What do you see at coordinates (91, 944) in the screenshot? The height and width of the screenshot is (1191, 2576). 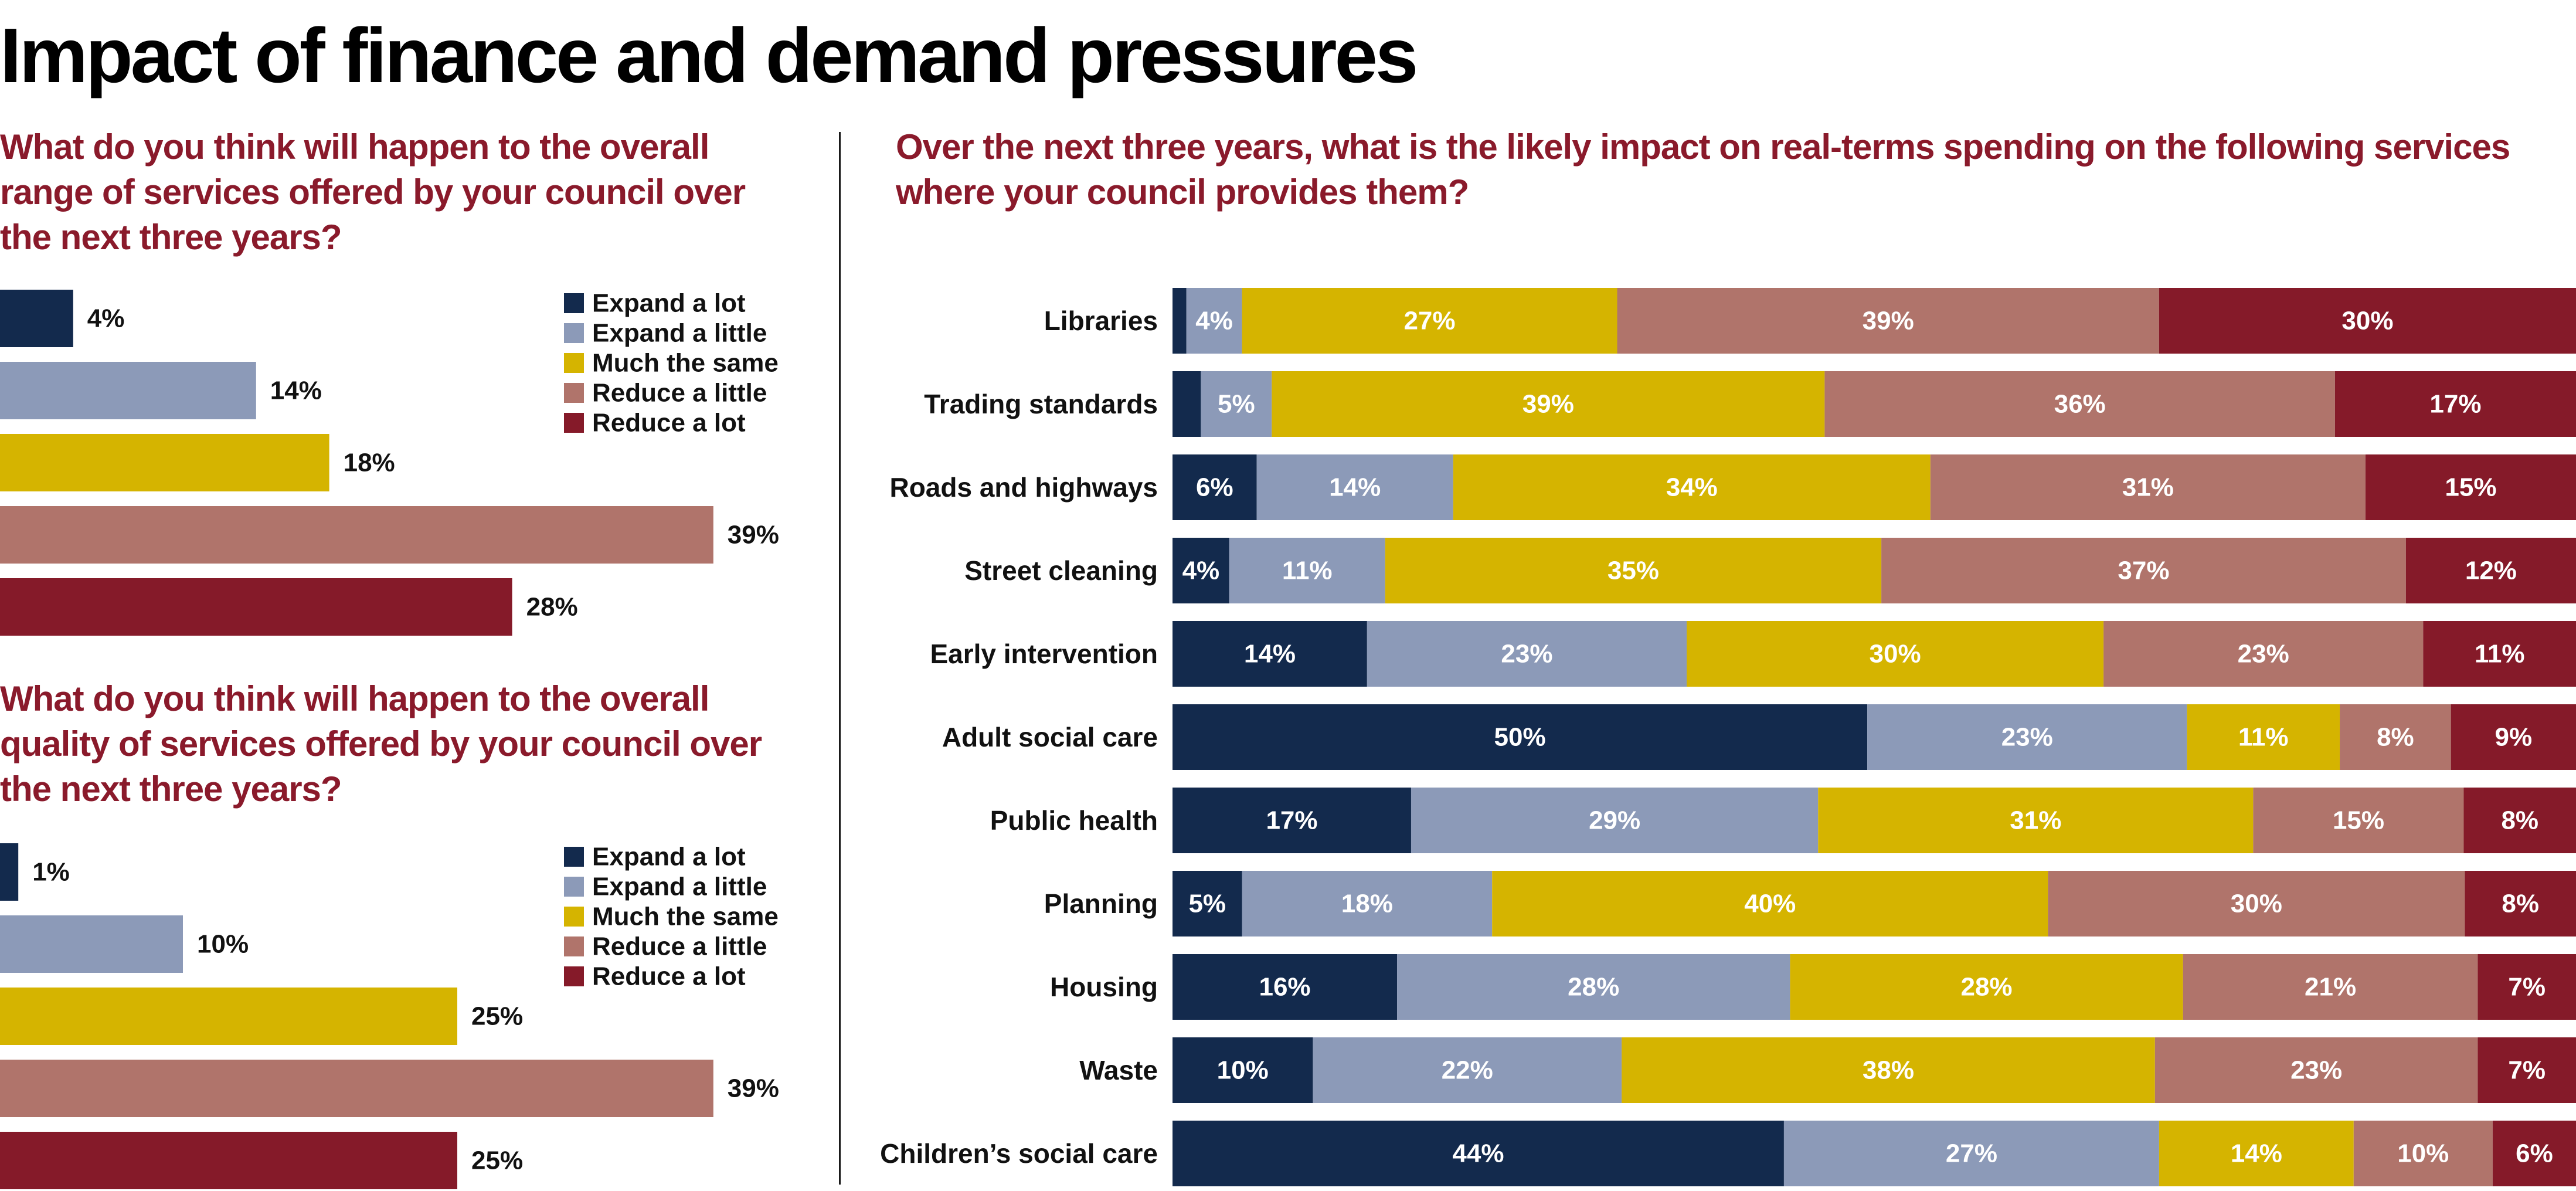 I see `quality-bar-expand-a-little` at bounding box center [91, 944].